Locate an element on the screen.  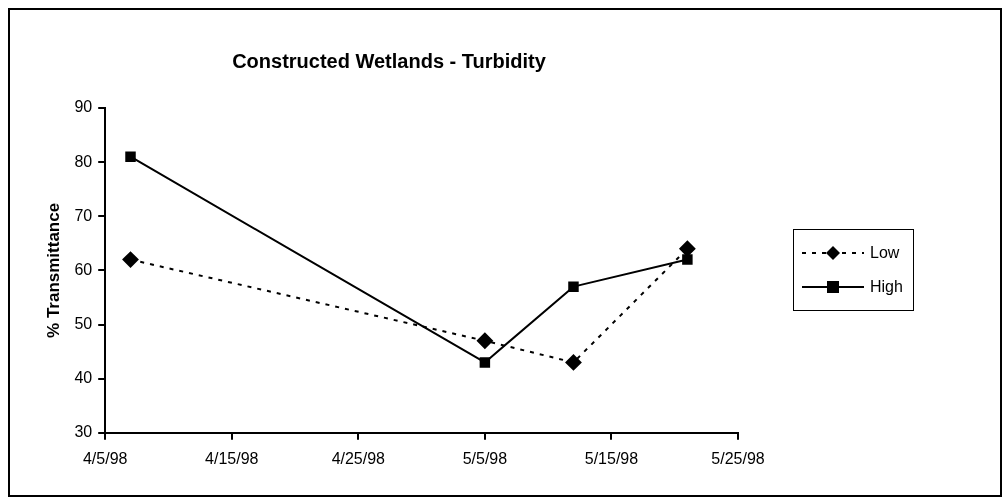
legend-label: High is located at coordinates (886, 287).